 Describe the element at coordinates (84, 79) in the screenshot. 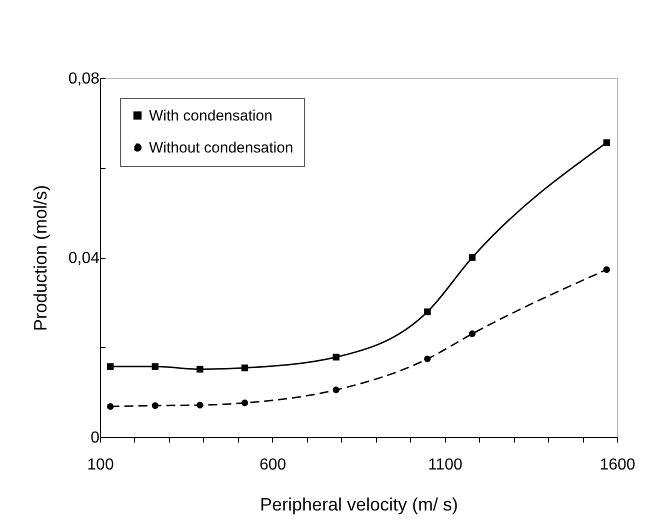

I see `y-tick-label: 0,08` at that location.